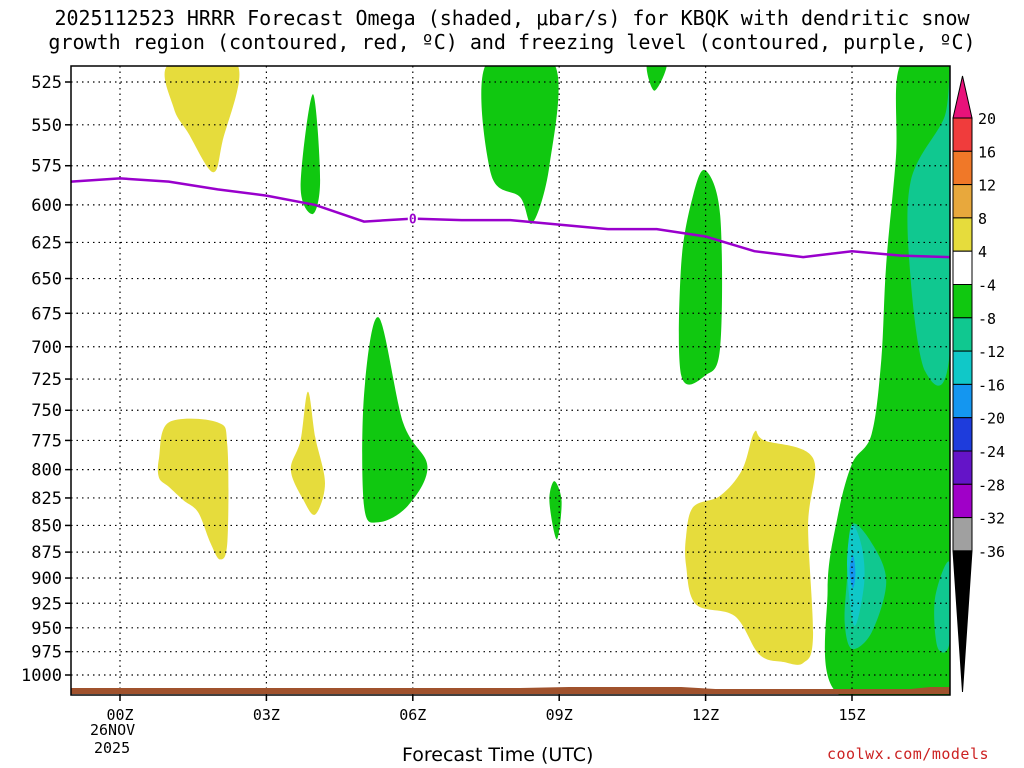  I want to click on x-tick-label-03Z: 03Z, so click(266, 715).